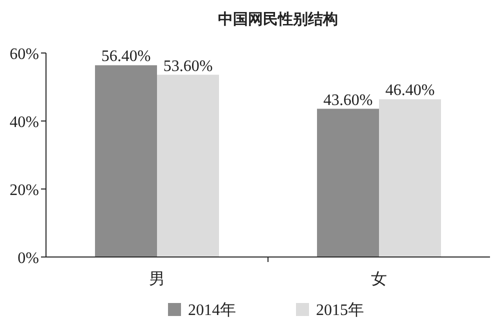 Image resolution: width=497 pixels, height=327 pixels. Describe the element at coordinates (157, 279) in the screenshot. I see `x-tick-label: 男` at that location.